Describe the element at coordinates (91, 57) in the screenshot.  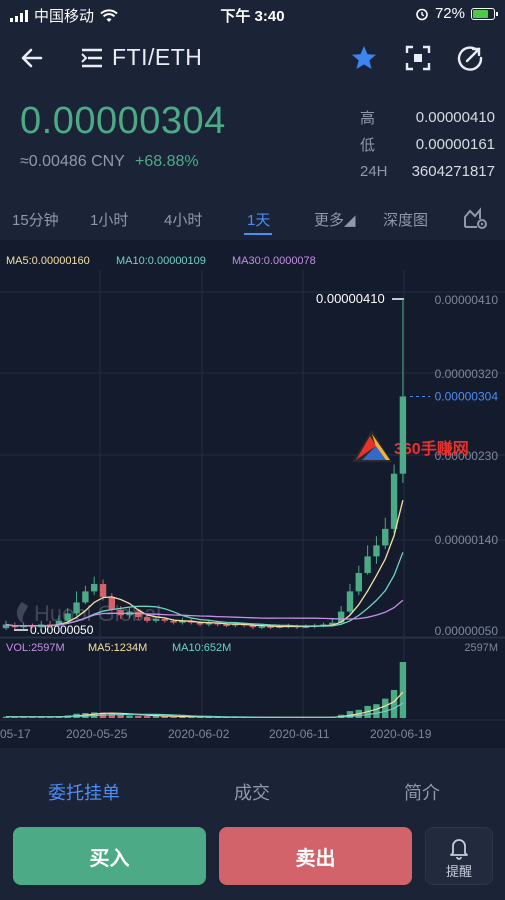
I see `menu-toggle-icon` at that location.